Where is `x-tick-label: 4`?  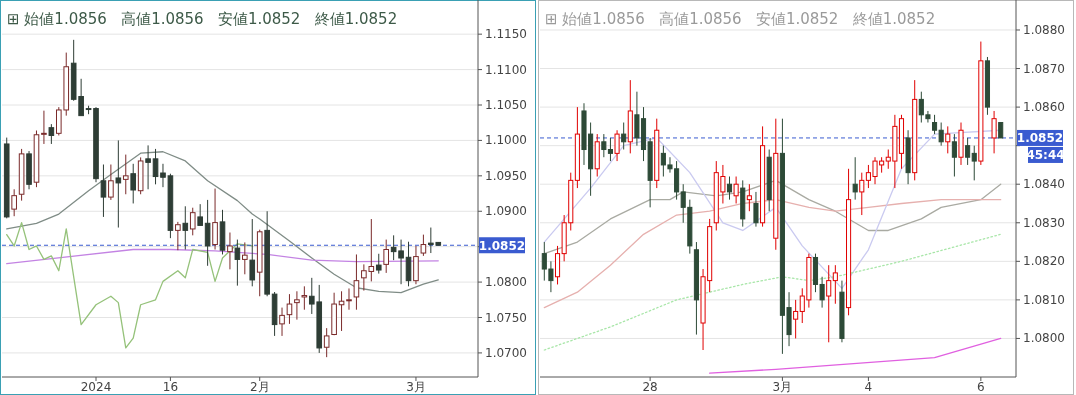
x-tick-label: 4 is located at coordinates (868, 387).